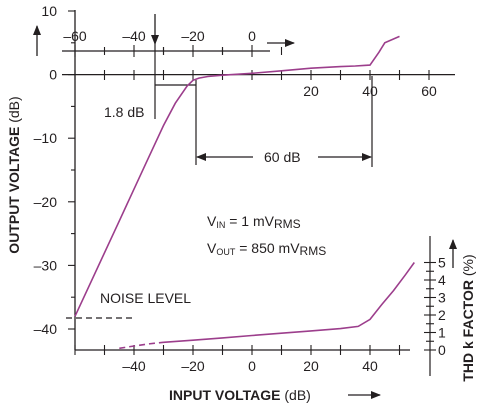  Describe the element at coordinates (370, 366) in the screenshot. I see `bottom-axis-tick-label: 40` at that location.